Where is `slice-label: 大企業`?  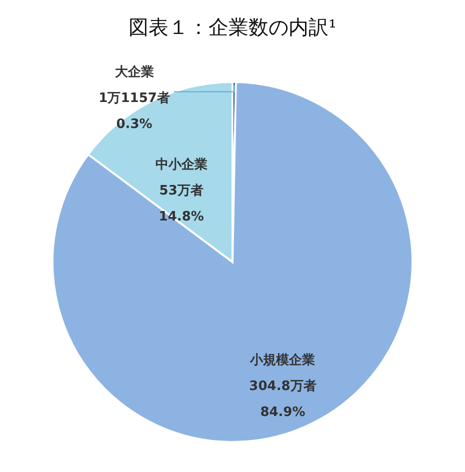
slice-label: 大企業 is located at coordinates (134, 72).